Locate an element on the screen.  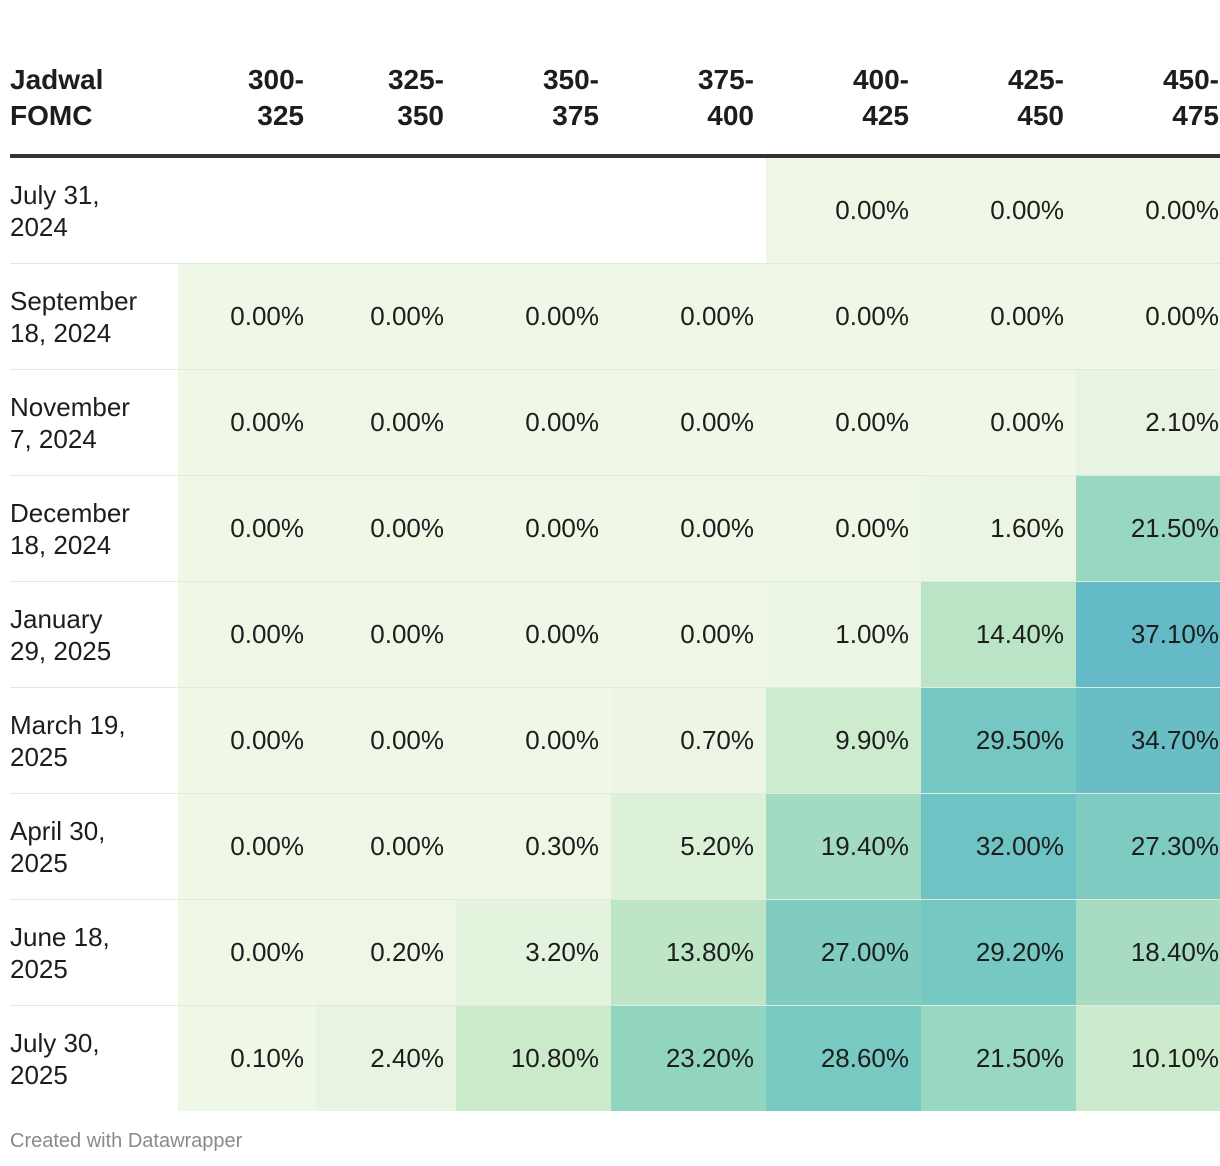
row-label-line: November is located at coordinates (70, 406).